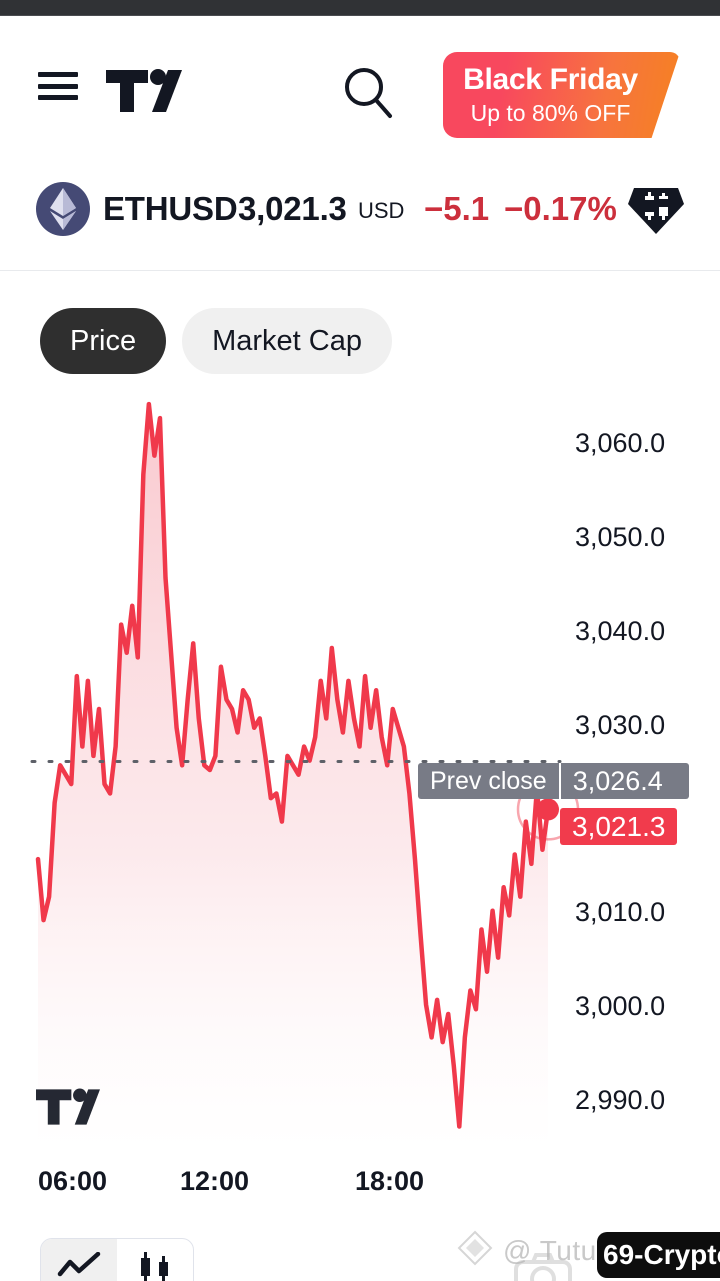 The height and width of the screenshot is (1281, 720). Describe the element at coordinates (155, 1260) in the screenshot. I see `candlestick-chart-icon` at that location.